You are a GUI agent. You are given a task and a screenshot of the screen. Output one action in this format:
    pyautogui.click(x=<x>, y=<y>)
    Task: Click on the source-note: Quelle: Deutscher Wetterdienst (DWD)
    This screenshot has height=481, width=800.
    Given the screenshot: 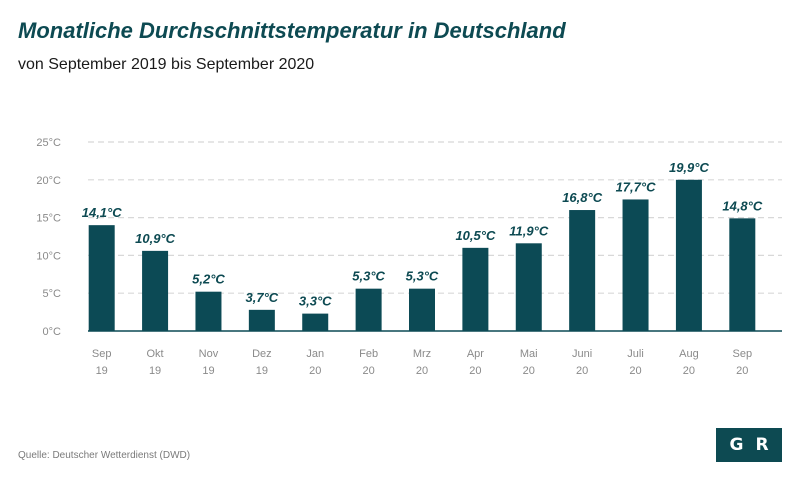 What is the action you would take?
    pyautogui.click(x=104, y=455)
    